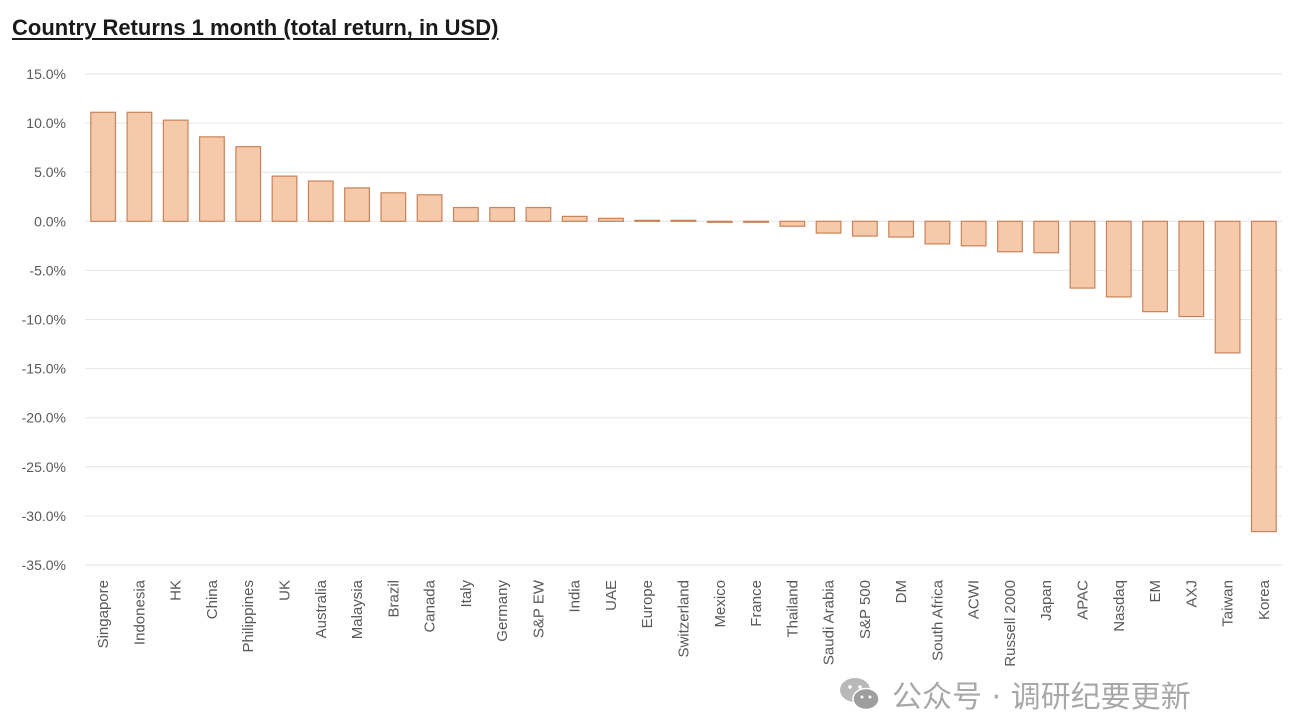 This screenshot has width=1302, height=720. I want to click on x-category-label: Brazil, so click(393, 599).